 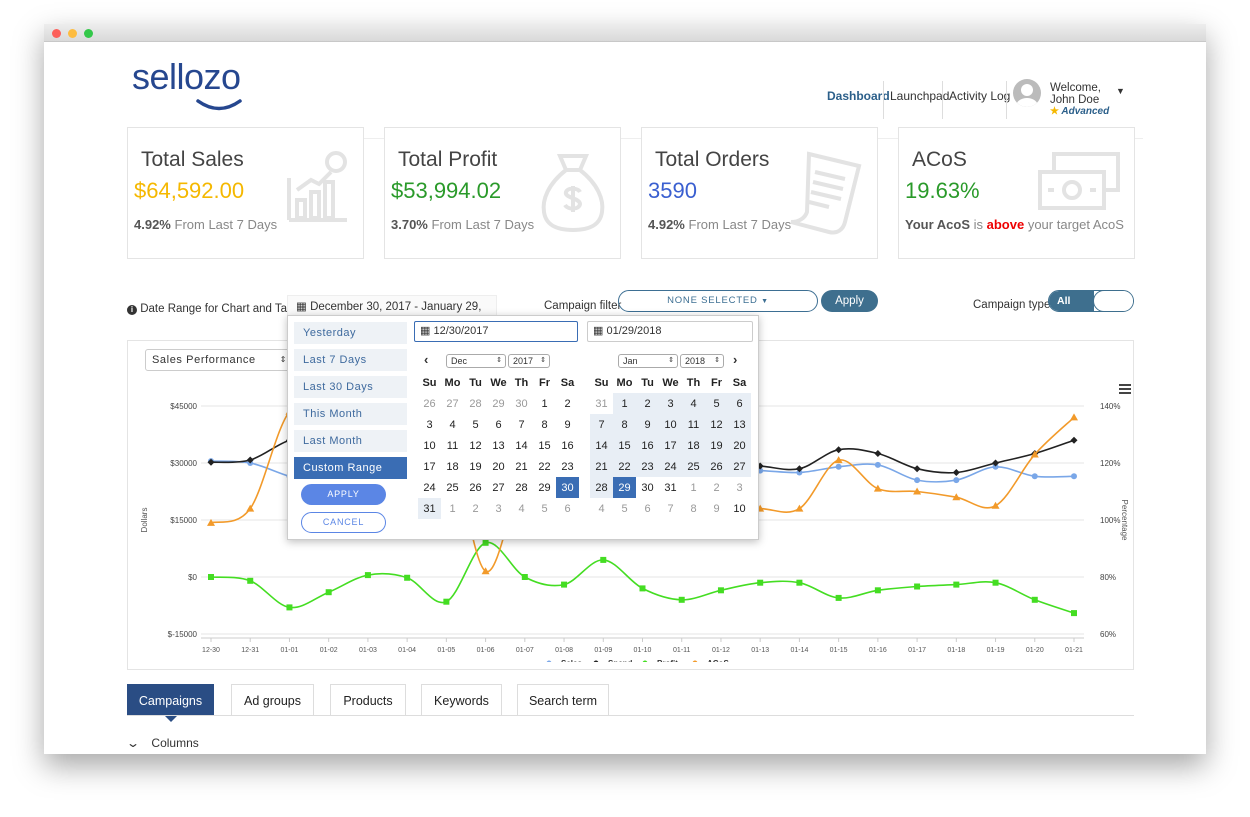 What do you see at coordinates (476, 361) in the screenshot?
I see `left-month-select: Dec ⇕` at bounding box center [476, 361].